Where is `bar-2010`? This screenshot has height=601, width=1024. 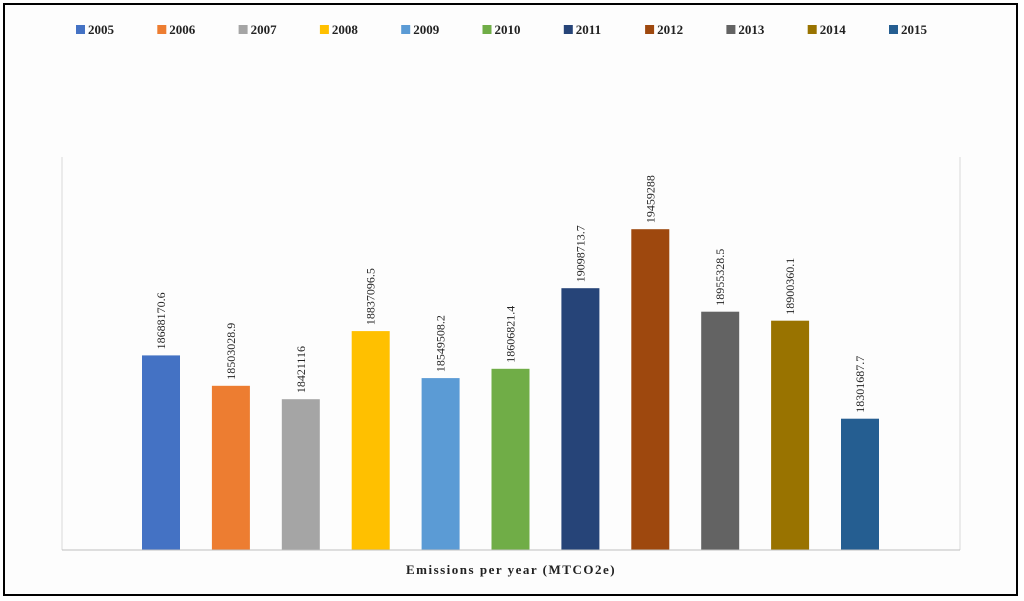
bar-2010 is located at coordinates (510, 459).